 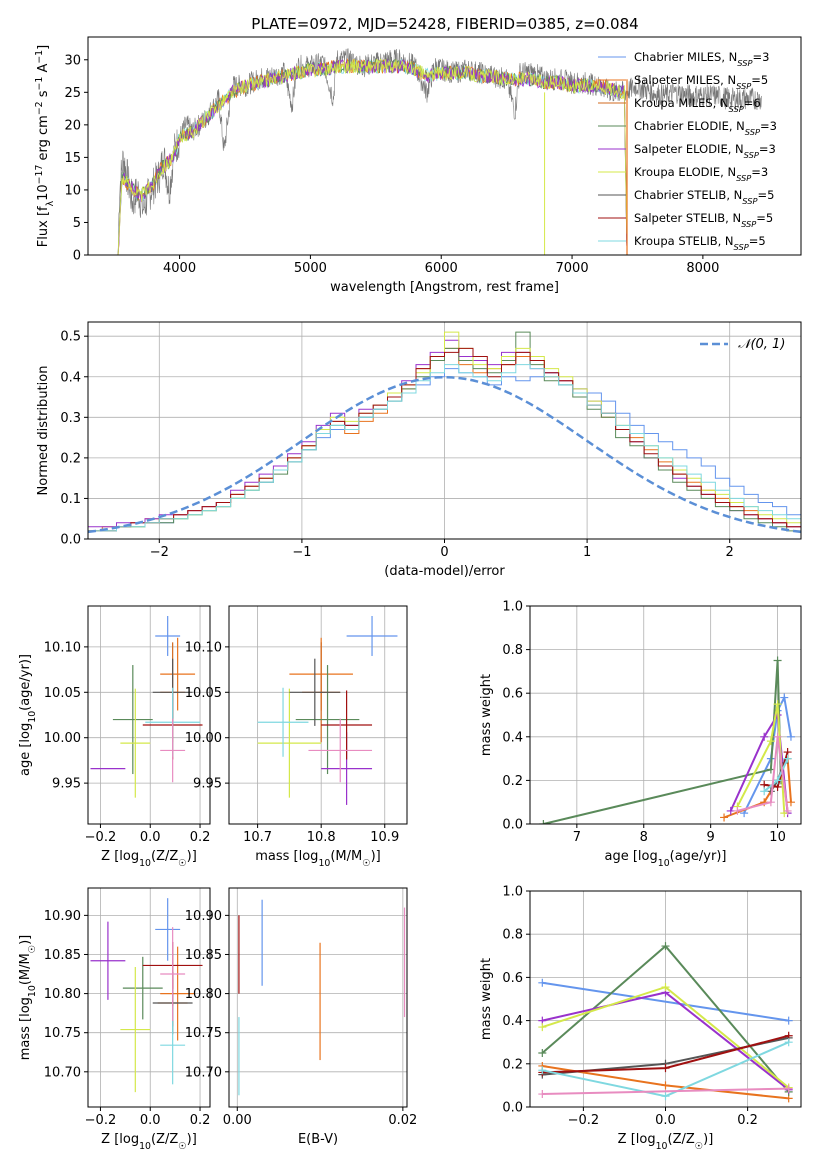 I want to click on y-tick-label: 10.10, so click(x=62, y=647).